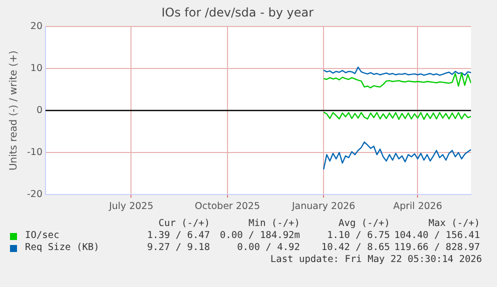 The width and height of the screenshot is (497, 287). Describe the element at coordinates (274, 224) in the screenshot. I see `text: Min (-/+)` at that location.